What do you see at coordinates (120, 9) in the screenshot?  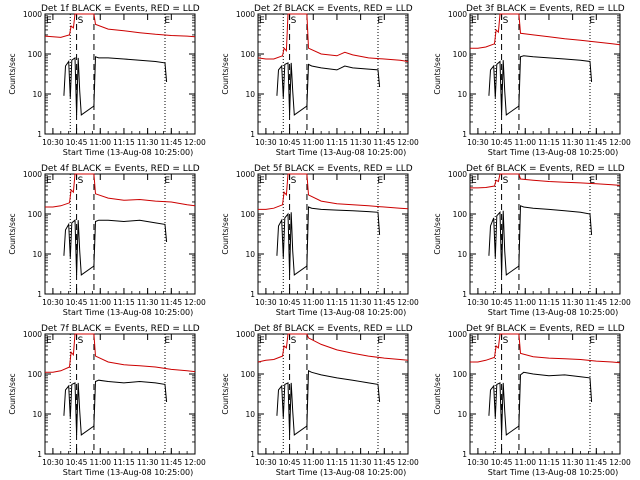 I see `chart-title: Det 1f BLACK = Events, RED = LLD` at bounding box center [120, 9].